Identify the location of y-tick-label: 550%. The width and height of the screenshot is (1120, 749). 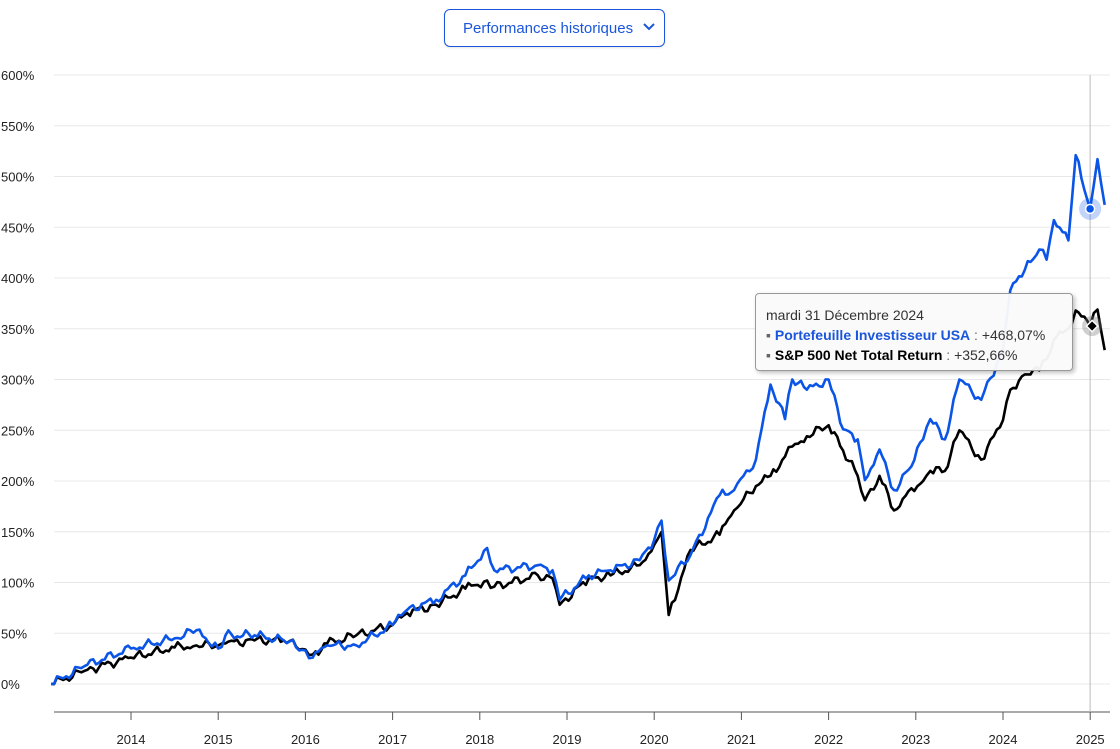
(18, 126).